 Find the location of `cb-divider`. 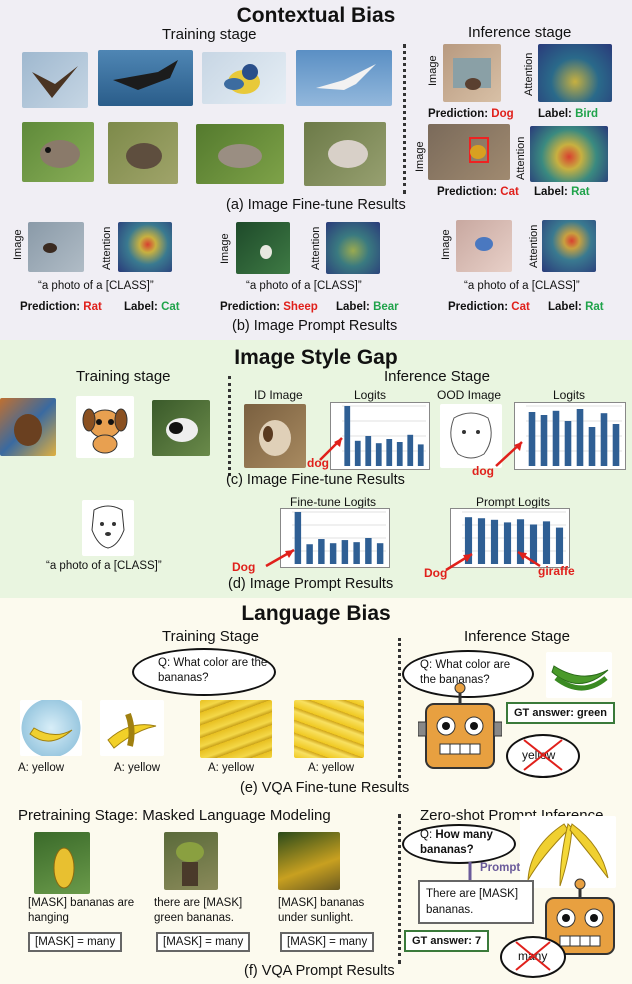

cb-divider is located at coordinates (404, 119).